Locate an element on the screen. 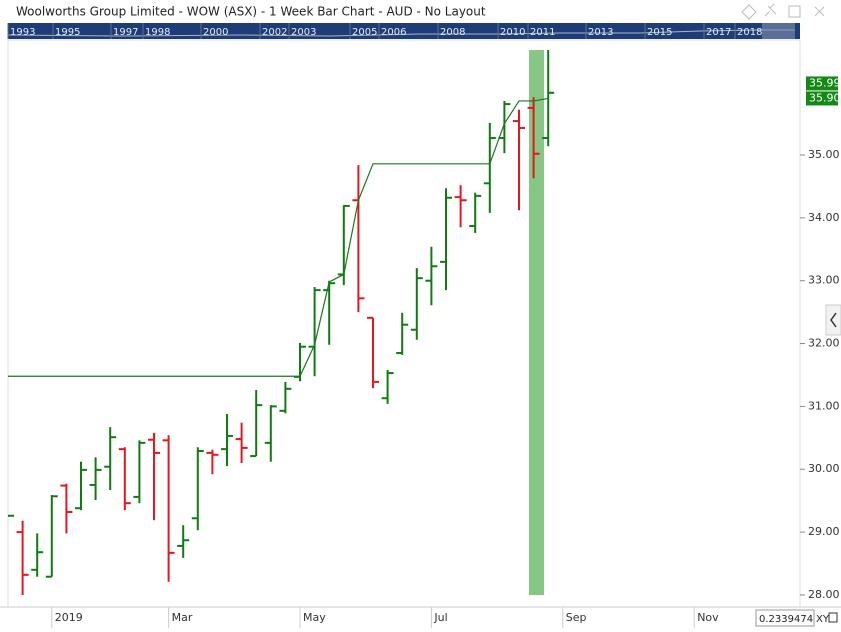 The image size is (841, 632). navigator-year: 1995 is located at coordinates (67, 32).